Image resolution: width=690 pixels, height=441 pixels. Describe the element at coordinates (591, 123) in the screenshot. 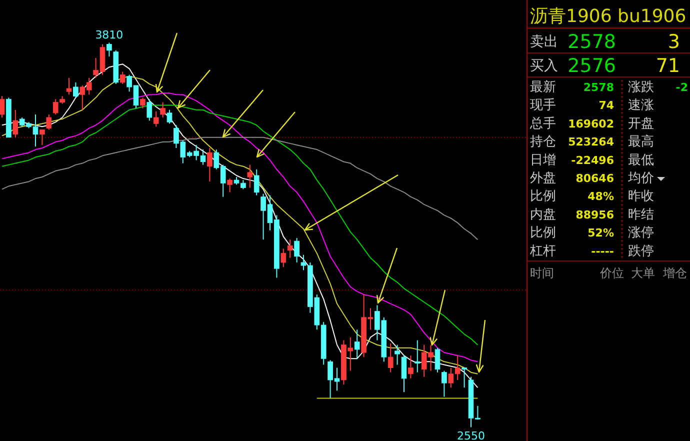

I see `text: 169602` at that location.